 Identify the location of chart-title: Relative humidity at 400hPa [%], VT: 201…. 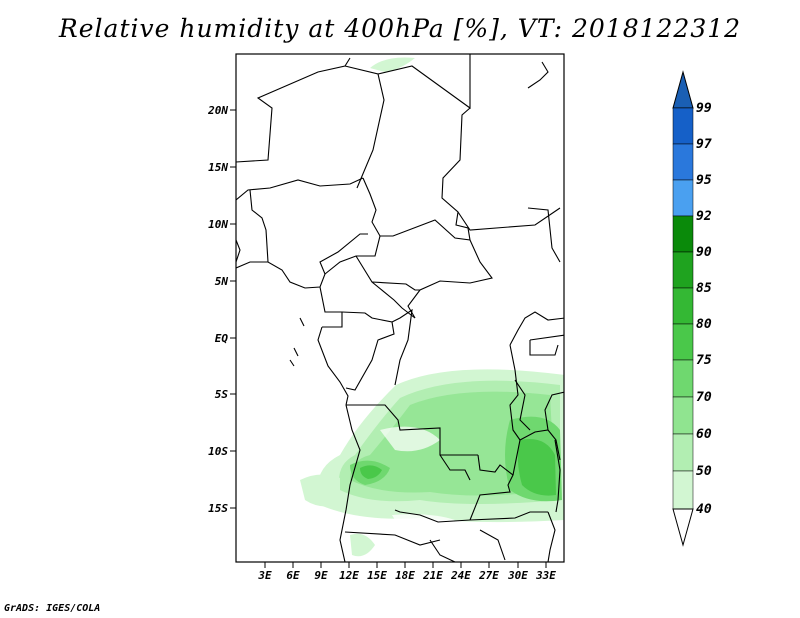
(400, 28).